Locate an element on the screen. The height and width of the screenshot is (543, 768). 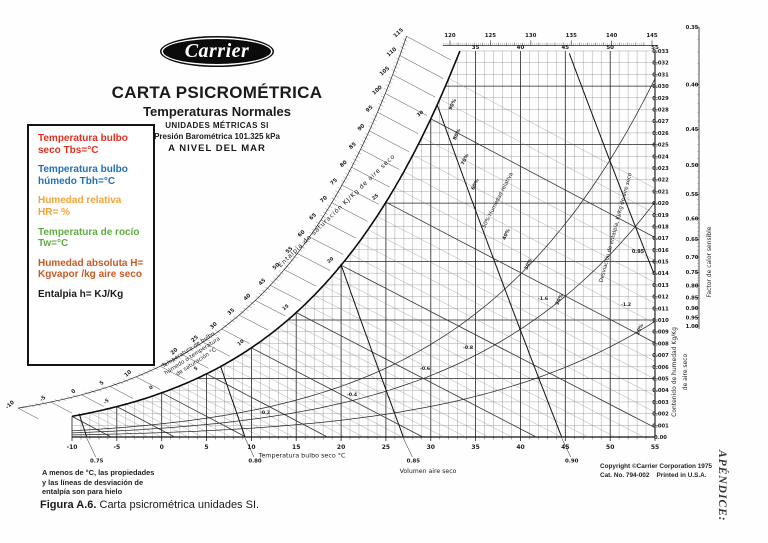
svg-text: 85 is located at coordinates (353, 146).